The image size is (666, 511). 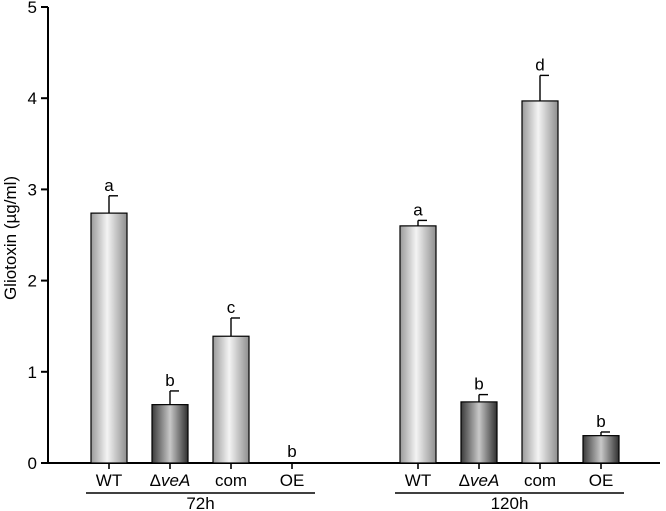 I want to click on x-axis, so click(x=354, y=465).